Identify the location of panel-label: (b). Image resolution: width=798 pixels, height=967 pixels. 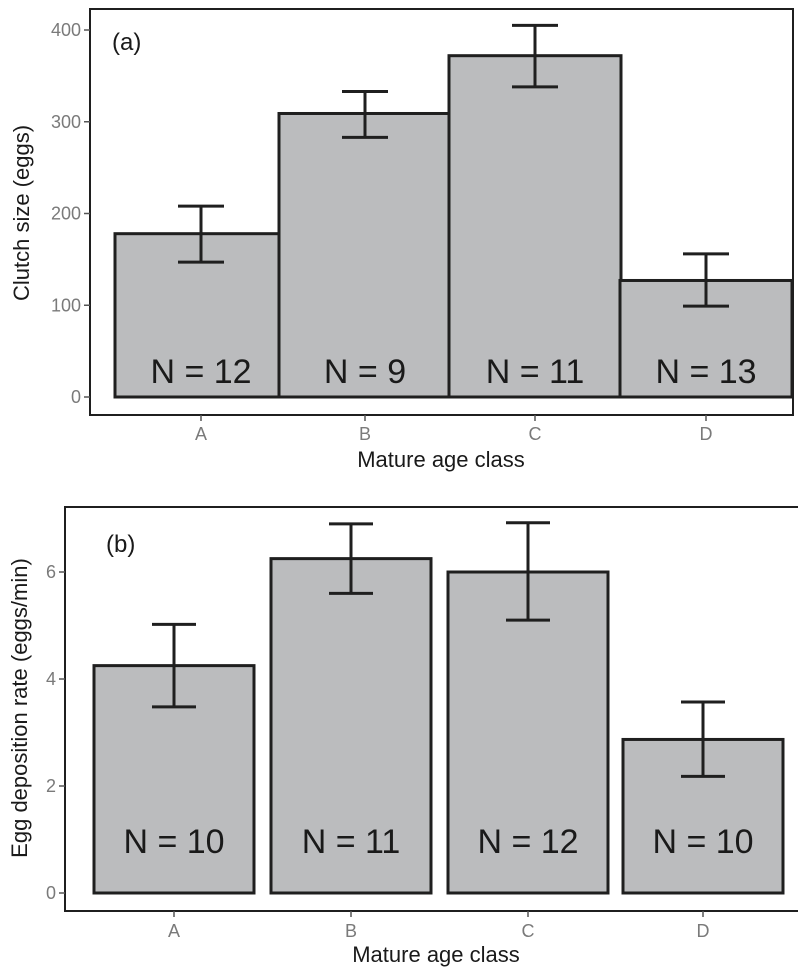
(120, 544).